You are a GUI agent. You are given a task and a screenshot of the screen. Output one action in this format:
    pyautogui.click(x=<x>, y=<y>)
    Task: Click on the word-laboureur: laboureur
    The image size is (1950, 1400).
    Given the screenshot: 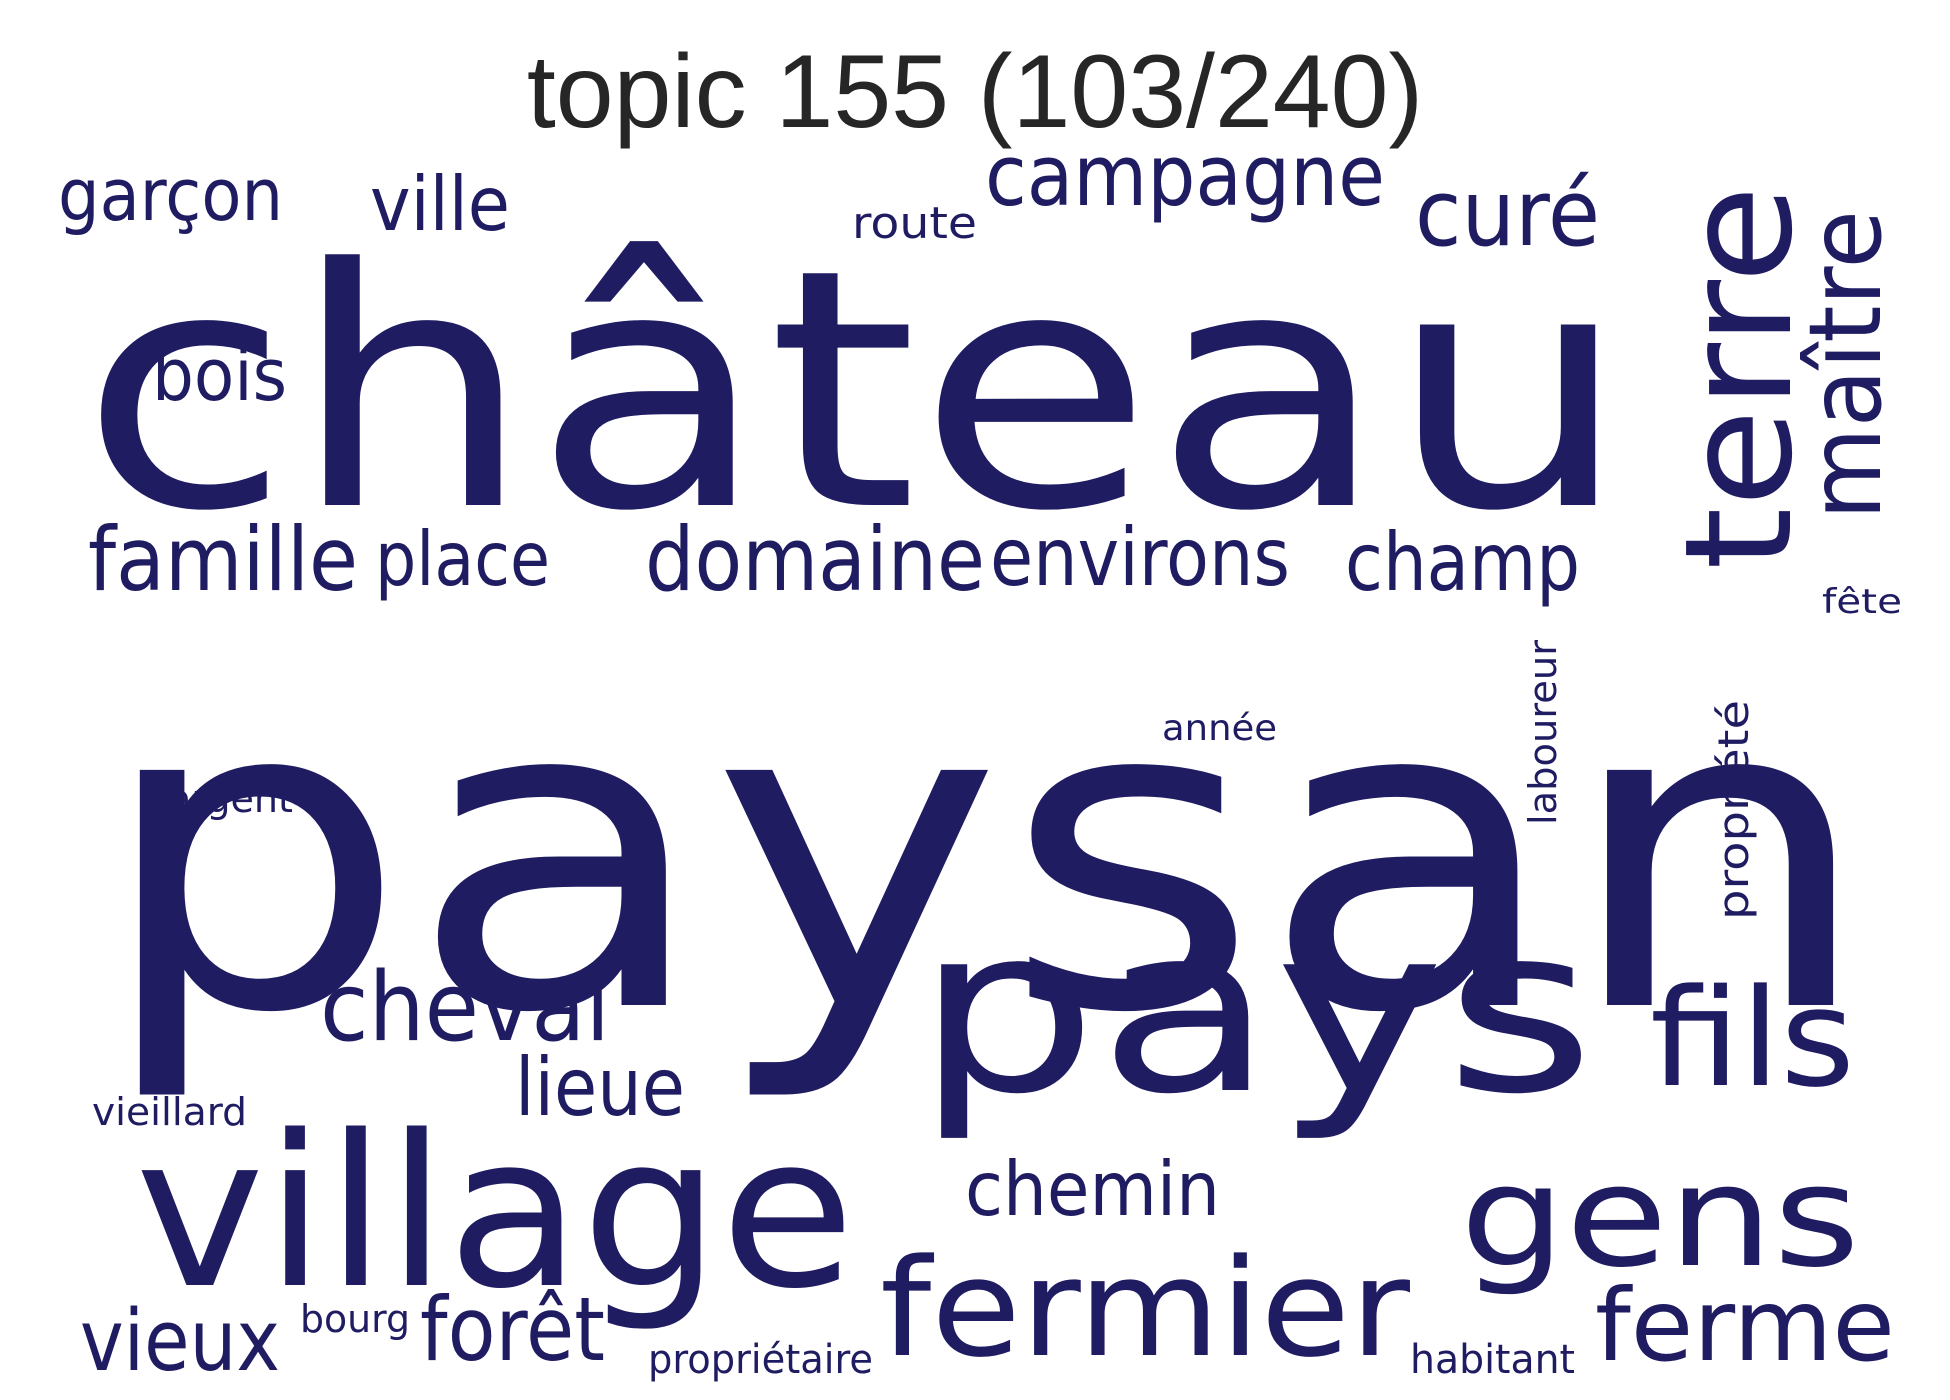 What is the action you would take?
    pyautogui.click(x=1543, y=732)
    